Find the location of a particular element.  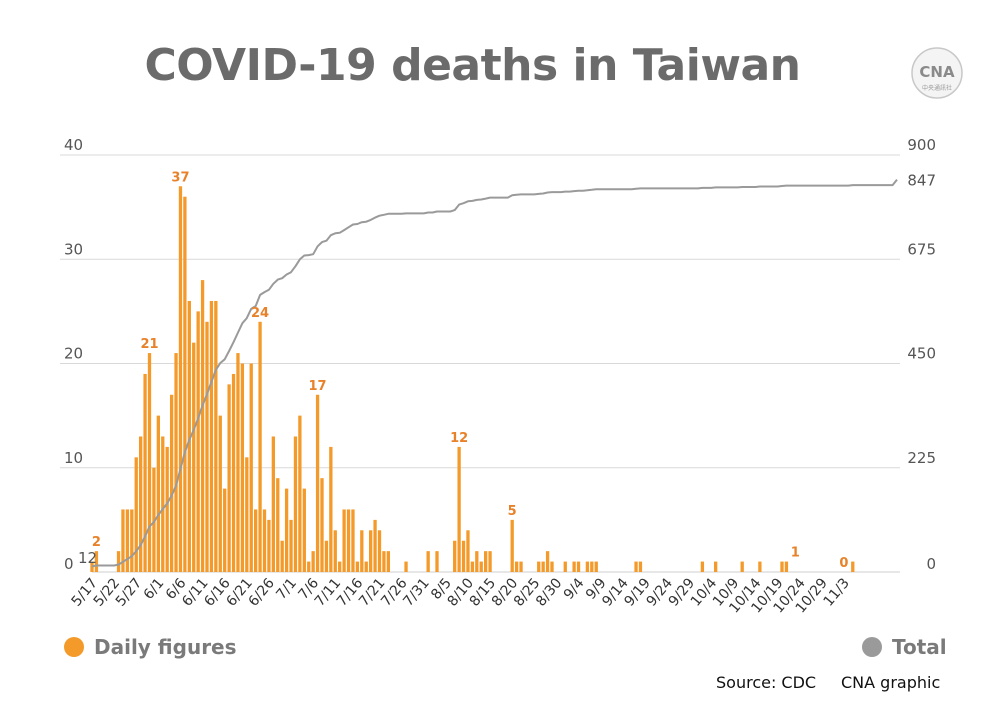

bar-annotation: 5 is located at coordinates (512, 511).